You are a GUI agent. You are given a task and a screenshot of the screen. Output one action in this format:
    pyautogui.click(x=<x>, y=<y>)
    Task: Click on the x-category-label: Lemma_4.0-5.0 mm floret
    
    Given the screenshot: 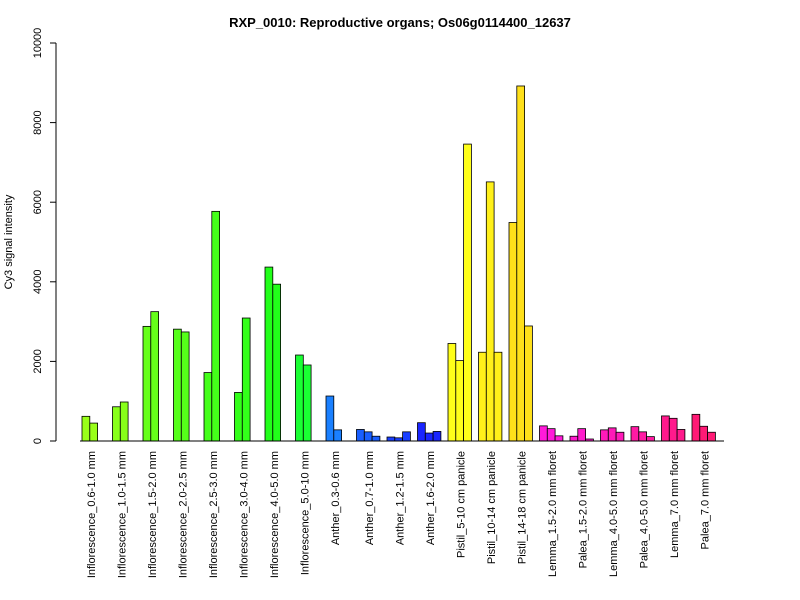 What is the action you would take?
    pyautogui.click(x=614, y=514)
    